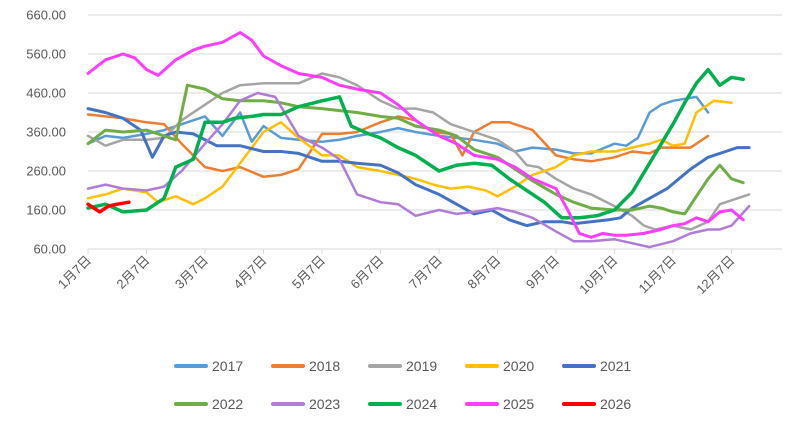 The width and height of the screenshot is (795, 426). What do you see at coordinates (596, 366) in the screenshot?
I see `legend-item-2021: 2021` at bounding box center [596, 366].